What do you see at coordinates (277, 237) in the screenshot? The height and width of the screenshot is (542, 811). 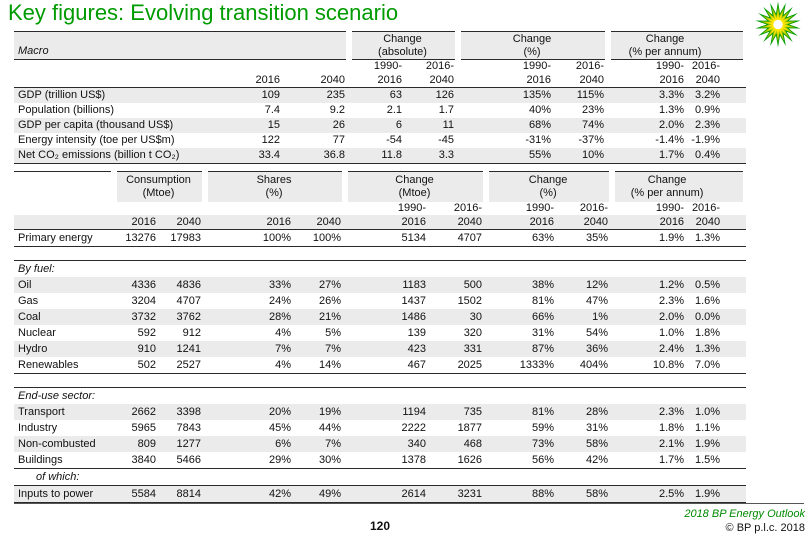 I see `value-cell: 100%` at bounding box center [277, 237].